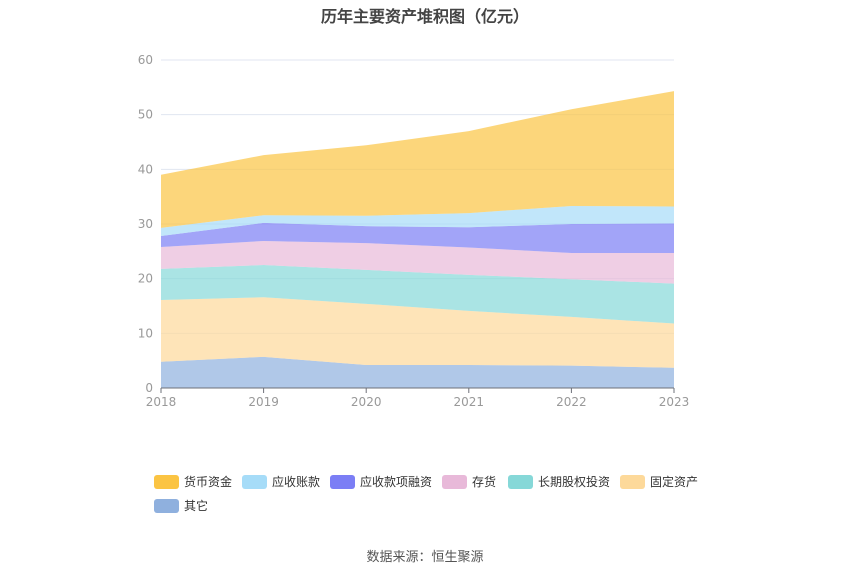 This screenshot has height=575, width=850. What do you see at coordinates (674, 402) in the screenshot?
I see `x-tick-label: 2023` at bounding box center [674, 402].